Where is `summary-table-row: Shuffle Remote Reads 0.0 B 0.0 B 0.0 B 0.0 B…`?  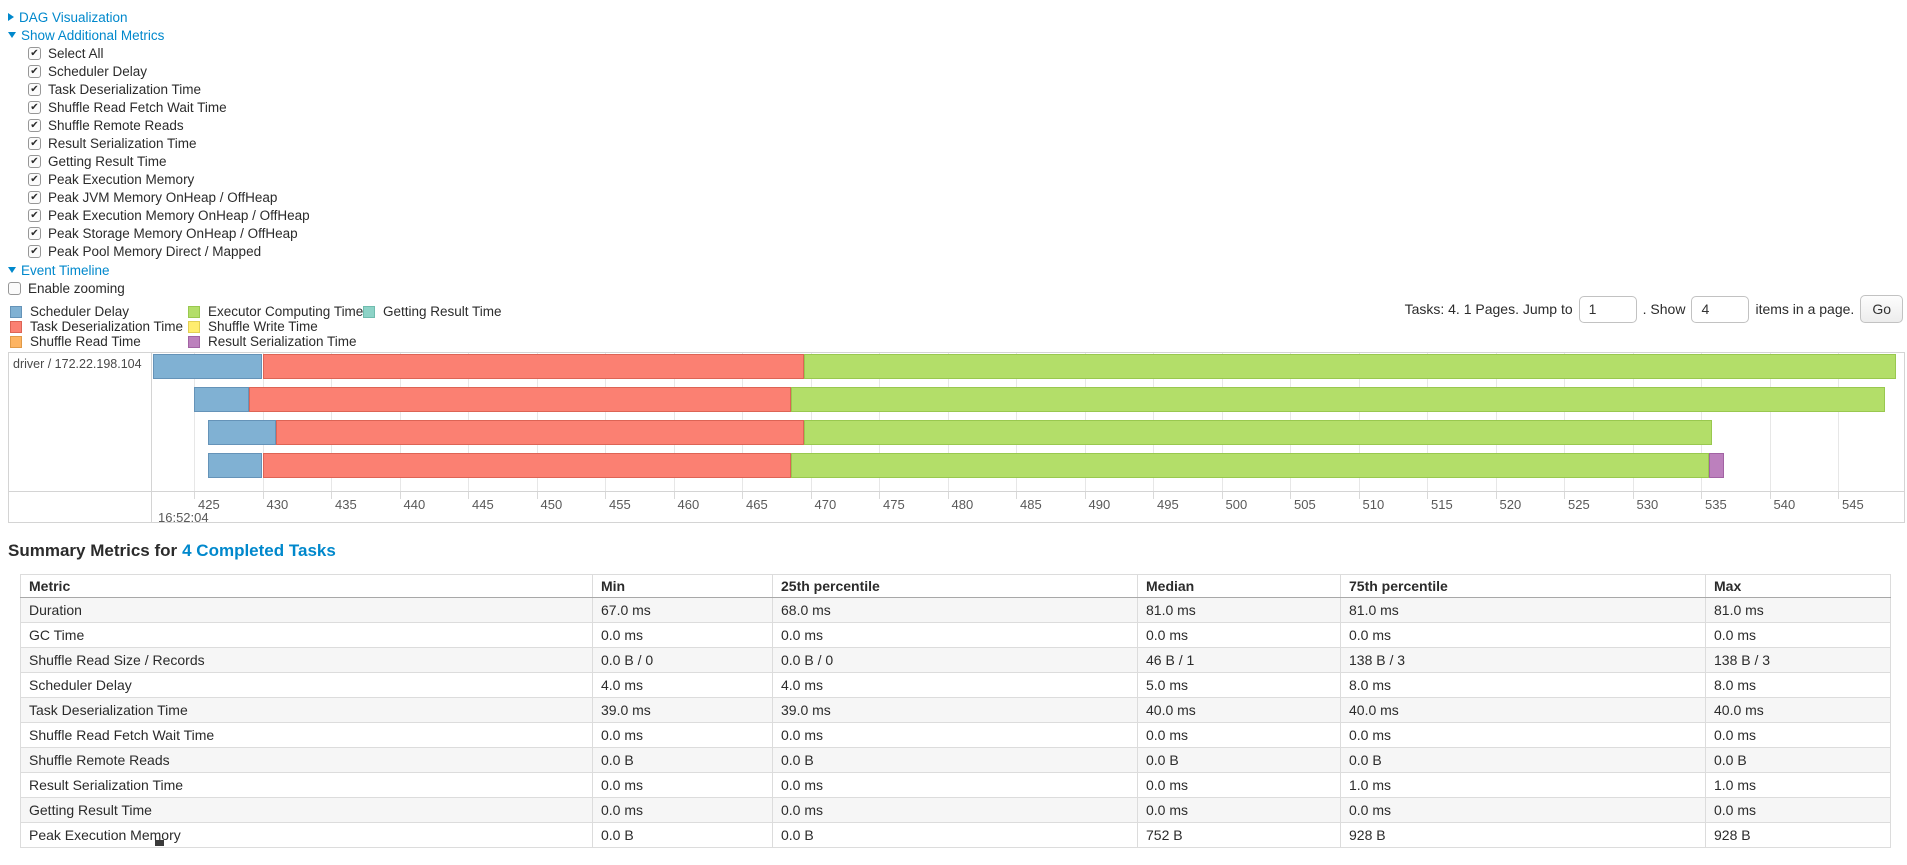
summary-table-row: Shuffle Remote Reads 0.0 B 0.0 B 0.0 B 0.0 B… is located at coordinates (955, 760).